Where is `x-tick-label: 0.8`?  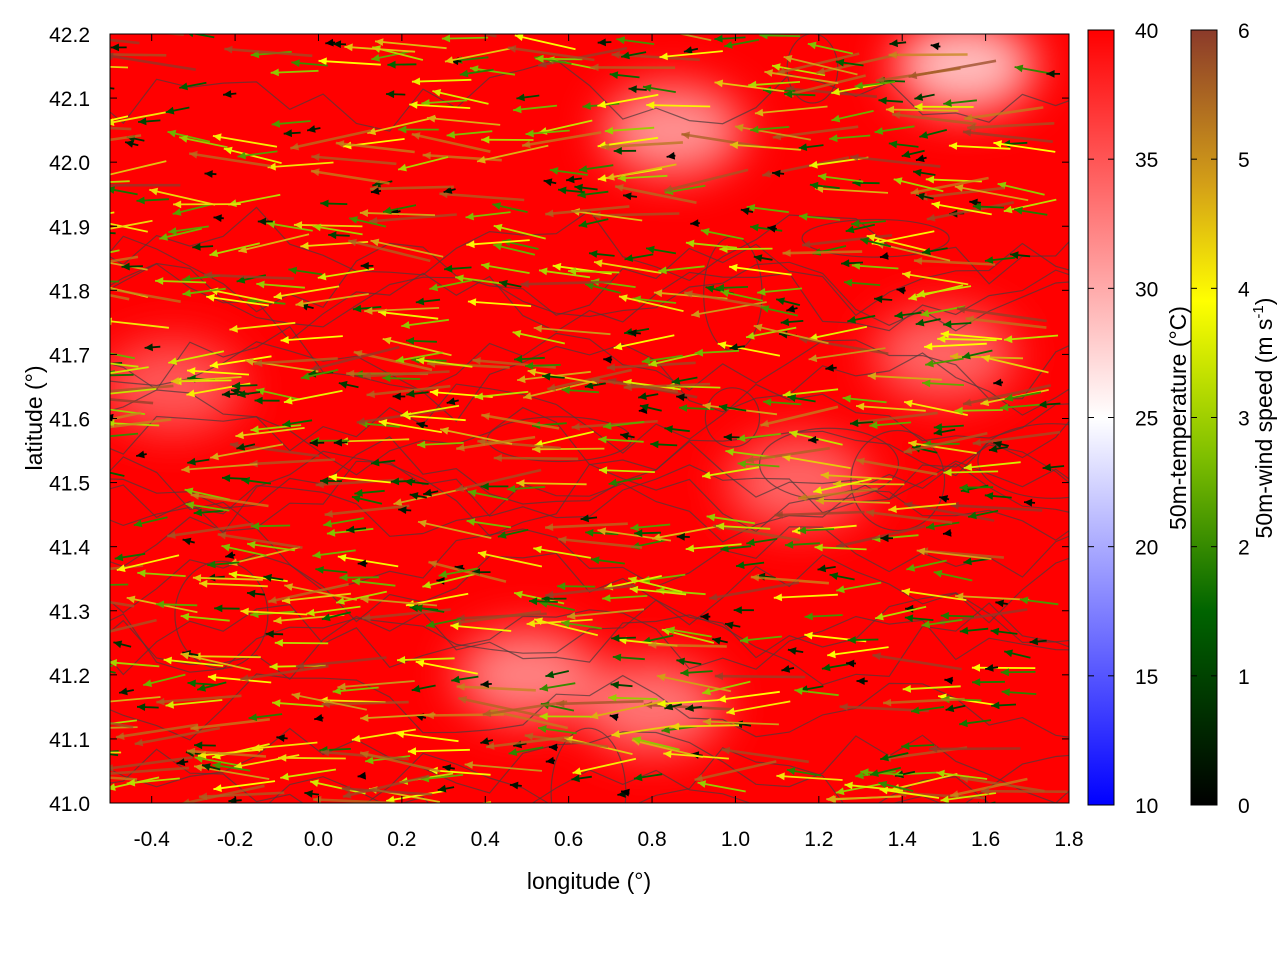 x-tick-label: 0.8 is located at coordinates (651, 839).